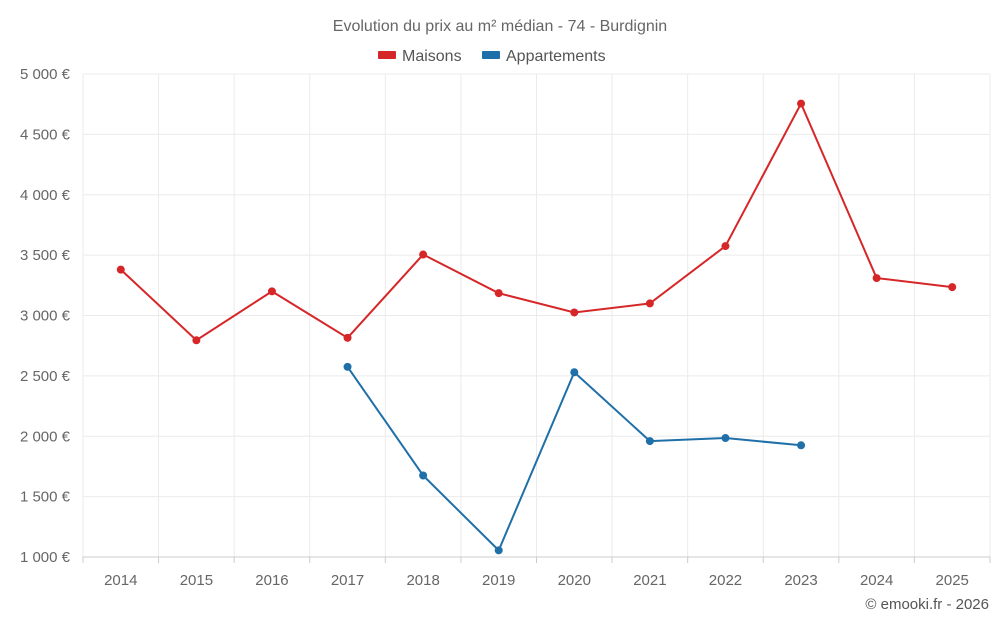 This screenshot has width=1000, height=625. I want to click on x-tick-label: 2025, so click(952, 580).